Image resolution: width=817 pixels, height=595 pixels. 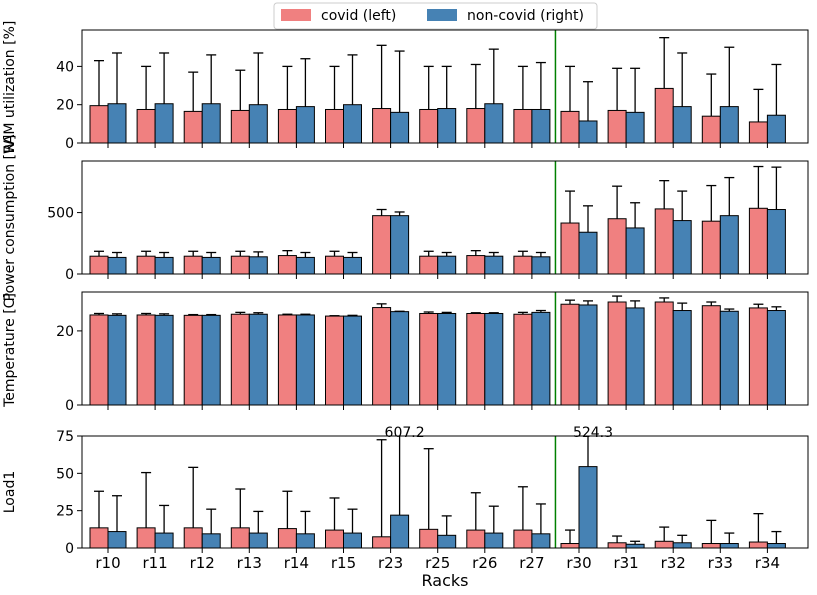 What do you see at coordinates (711, 247) in the screenshot?
I see `bar-power-covid-r33` at bounding box center [711, 247].